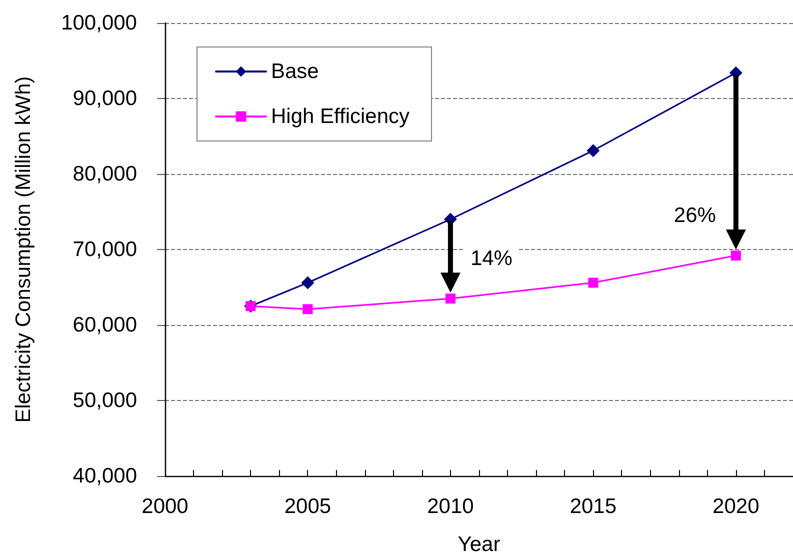 The width and height of the screenshot is (793, 560). Describe the element at coordinates (104, 249) in the screenshot. I see `y-tick-label: 70,000` at that location.